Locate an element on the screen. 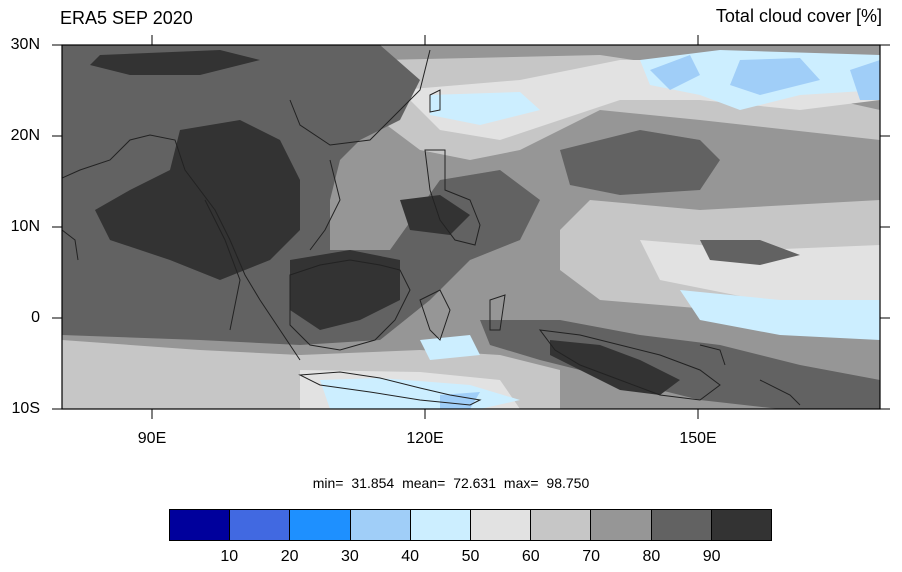  map-title: ERA5 SEP 2020 is located at coordinates (126, 18).